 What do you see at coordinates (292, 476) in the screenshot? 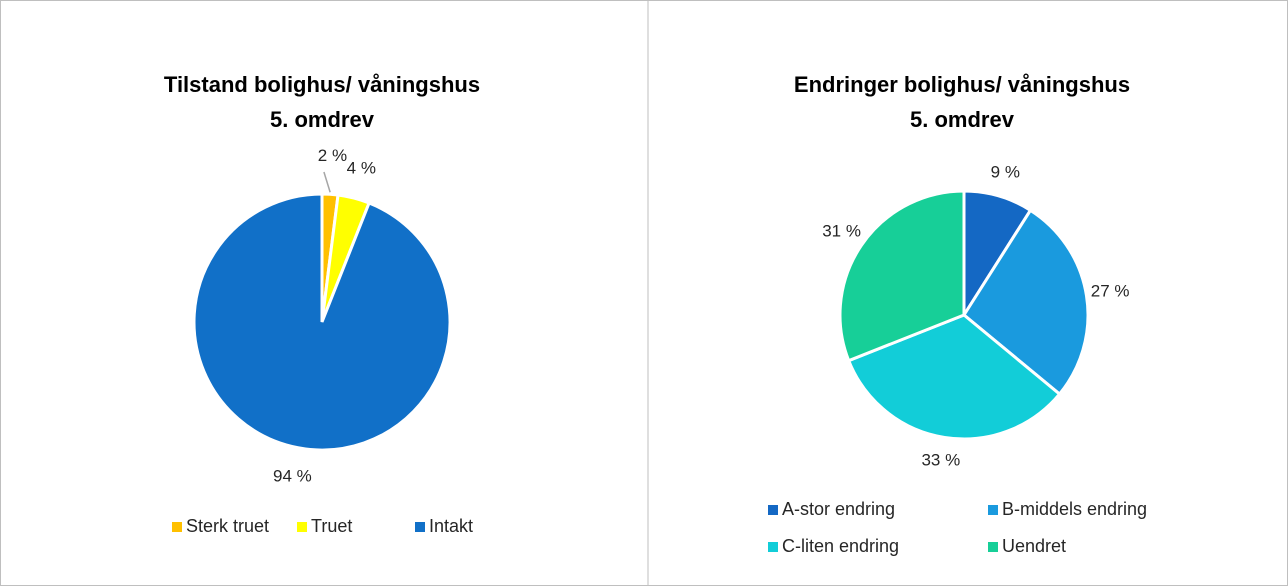
I see `data-label: 94 %` at bounding box center [292, 476].